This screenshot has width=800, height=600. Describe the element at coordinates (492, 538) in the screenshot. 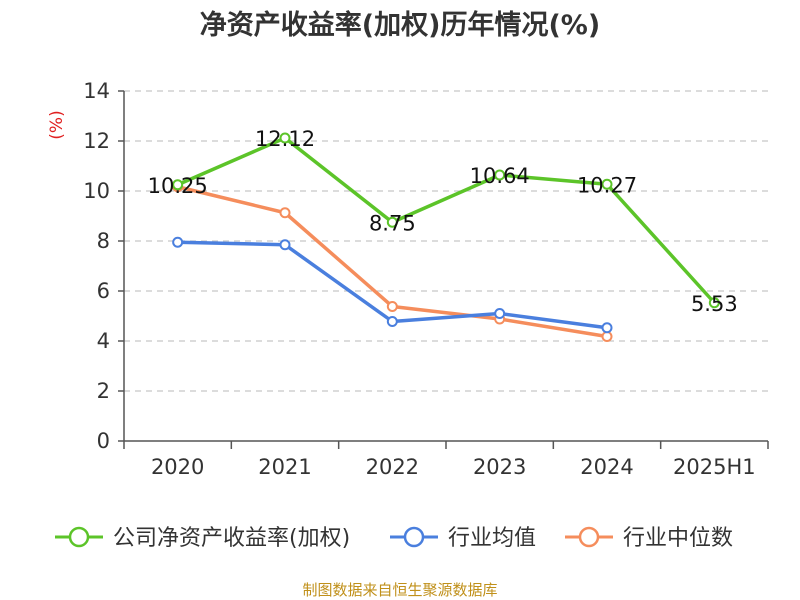

I see `legend-label-1: 行业均值` at that location.